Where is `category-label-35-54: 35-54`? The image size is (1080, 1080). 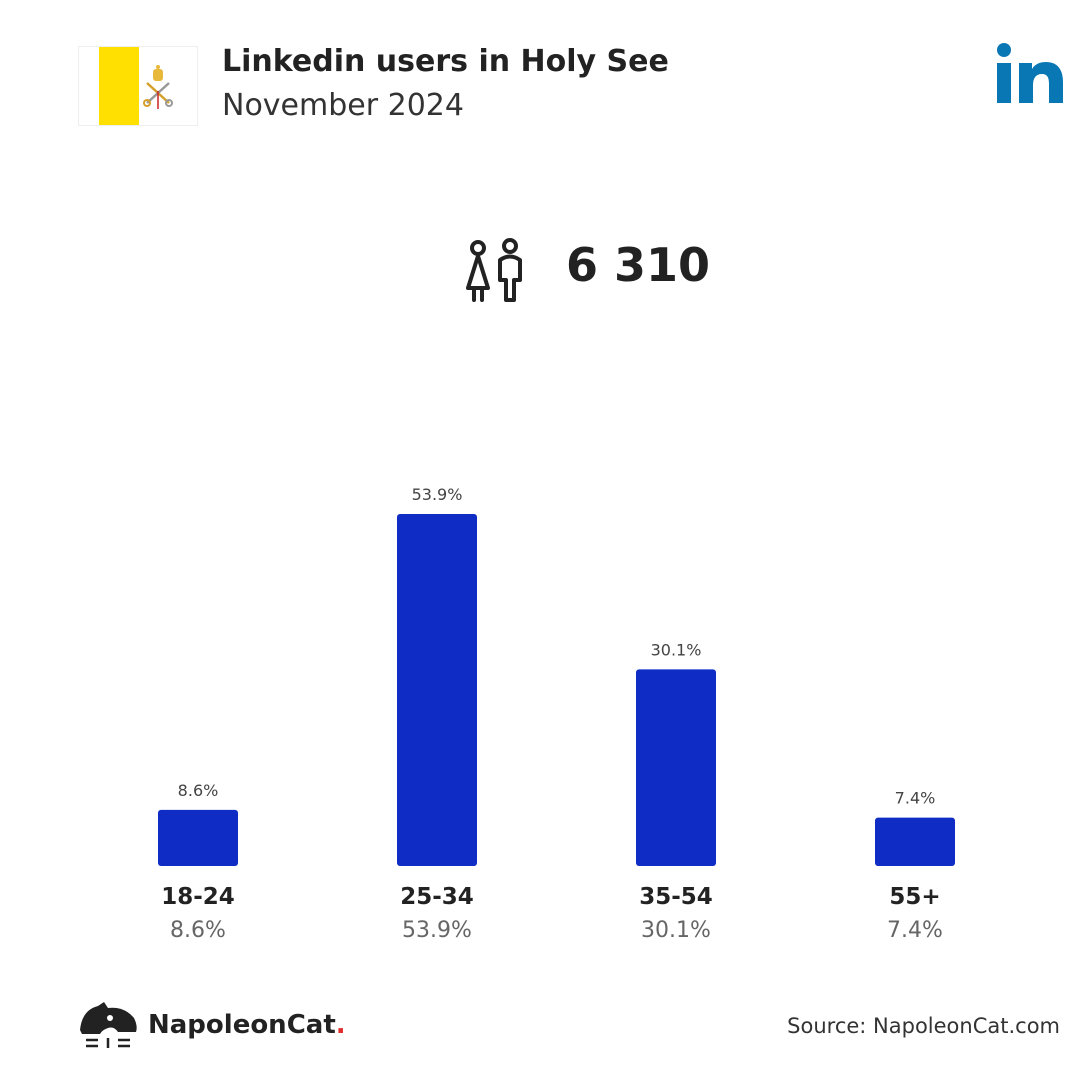 category-label-35-54: 35-54 is located at coordinates (676, 897).